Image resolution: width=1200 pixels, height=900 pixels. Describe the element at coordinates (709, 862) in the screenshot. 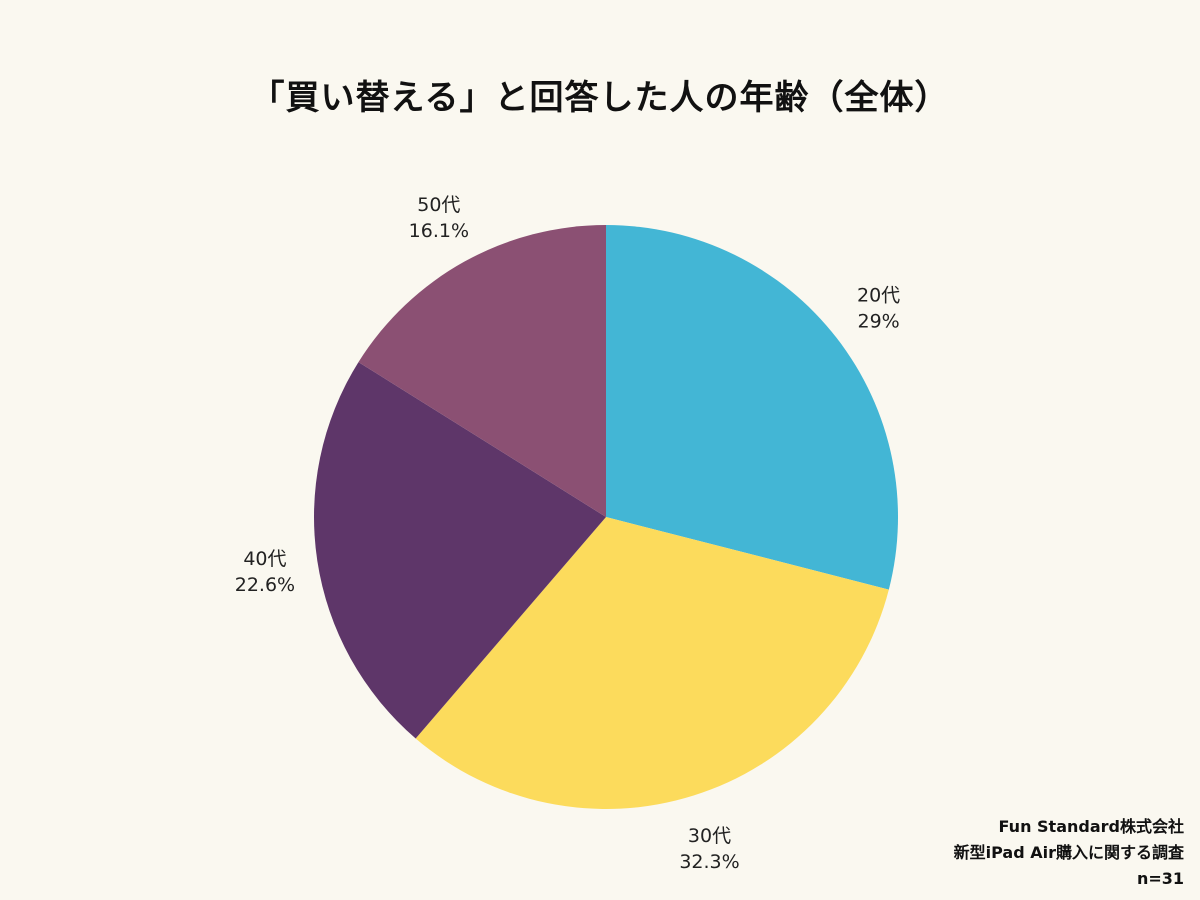

I see `slice-value-label: 32.3%` at that location.